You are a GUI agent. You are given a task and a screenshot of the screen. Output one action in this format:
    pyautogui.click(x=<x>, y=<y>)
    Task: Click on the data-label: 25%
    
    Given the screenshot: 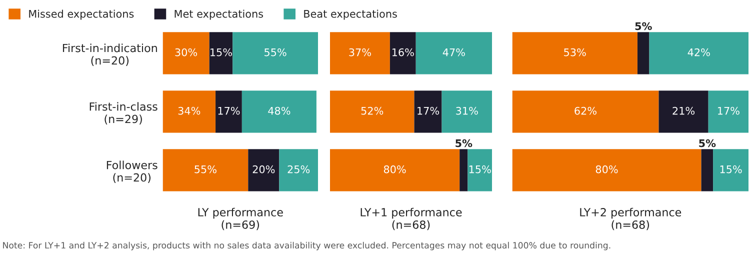 What is the action you would take?
    pyautogui.click(x=299, y=169)
    